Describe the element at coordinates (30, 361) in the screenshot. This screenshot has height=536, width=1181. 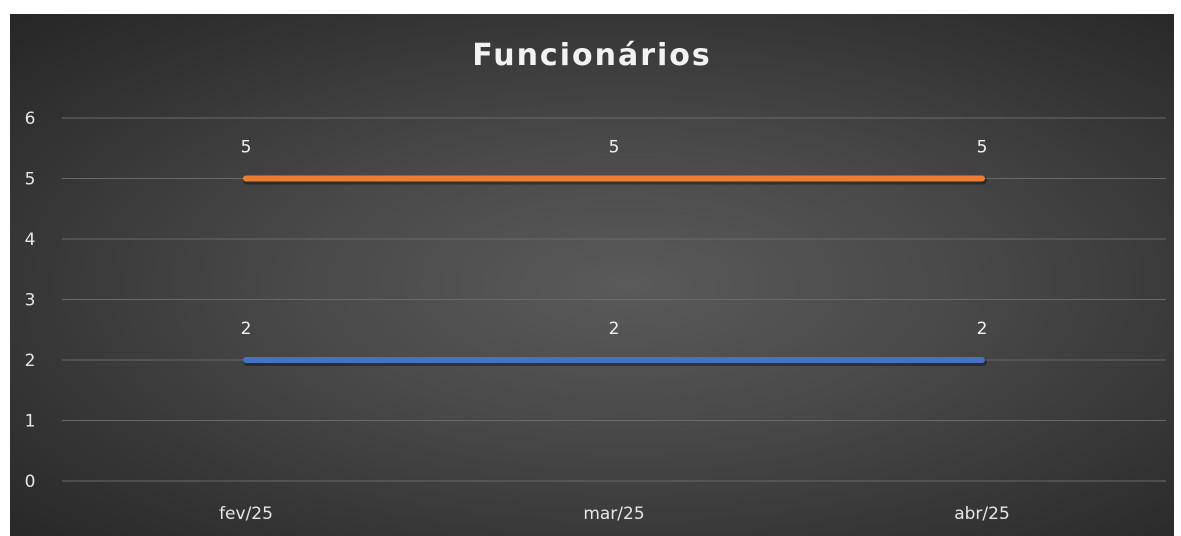
I see `y-tick-label: 2` at that location.